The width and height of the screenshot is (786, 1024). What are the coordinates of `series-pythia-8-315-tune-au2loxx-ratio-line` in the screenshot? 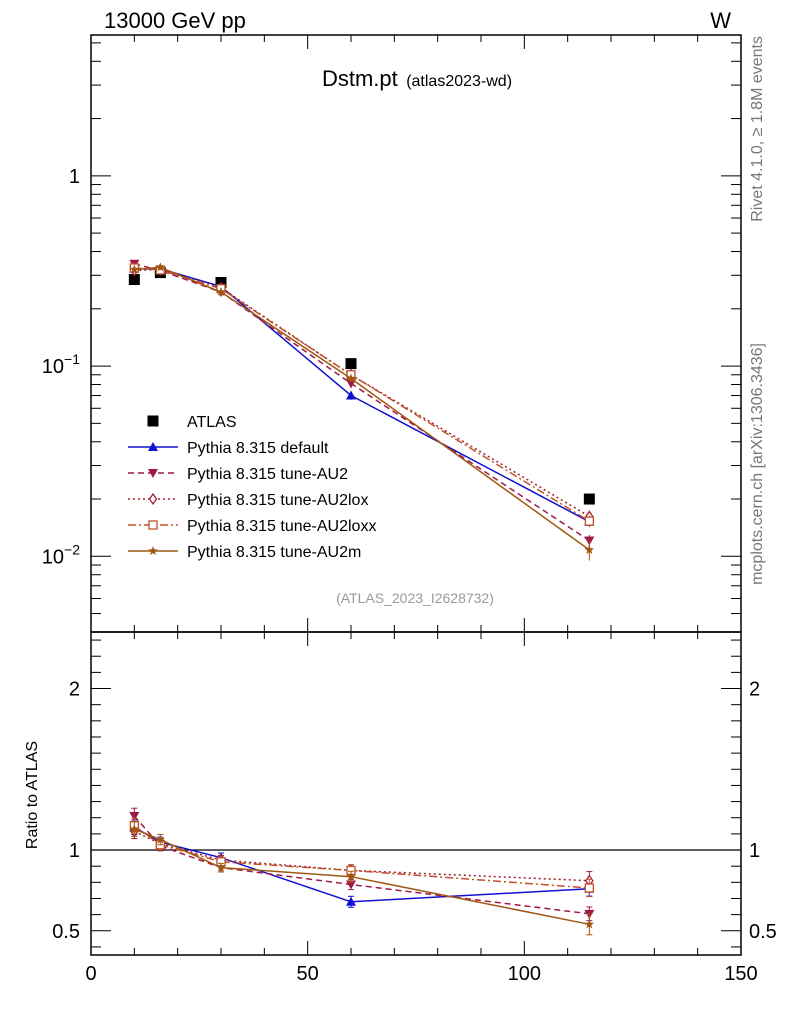 It's located at (361, 857).